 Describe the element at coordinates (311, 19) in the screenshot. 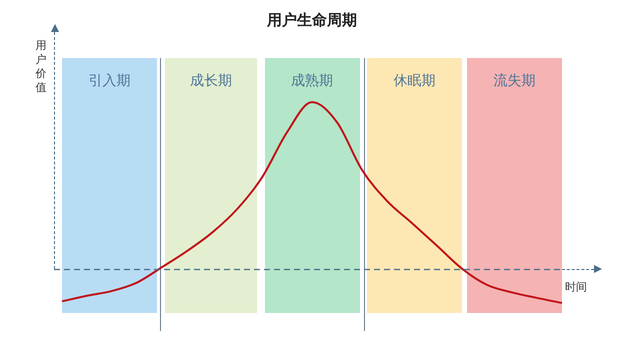

I see `chart-title: 用户生命周期` at that location.